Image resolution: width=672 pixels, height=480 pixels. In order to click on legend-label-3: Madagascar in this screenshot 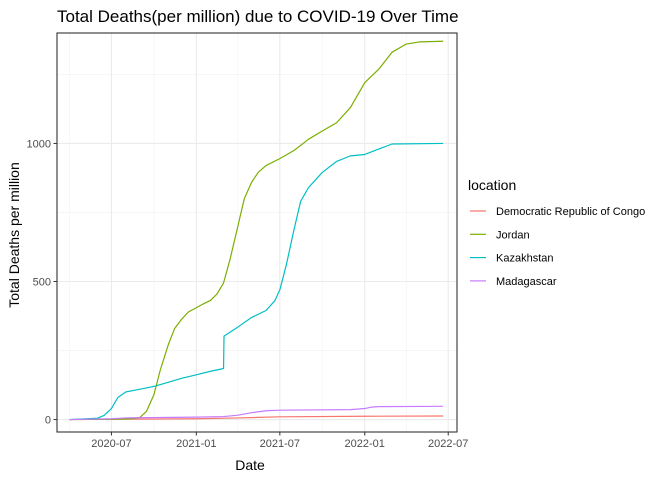, I will do `click(526, 282)`.